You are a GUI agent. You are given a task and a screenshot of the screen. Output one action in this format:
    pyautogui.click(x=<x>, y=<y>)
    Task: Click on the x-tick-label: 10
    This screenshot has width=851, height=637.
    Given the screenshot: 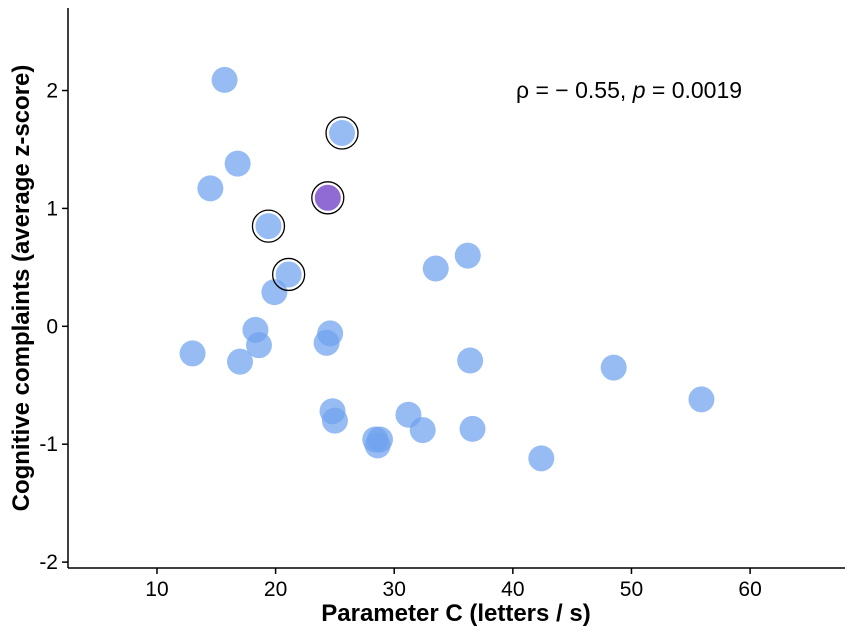 What is the action you would take?
    pyautogui.click(x=156, y=589)
    